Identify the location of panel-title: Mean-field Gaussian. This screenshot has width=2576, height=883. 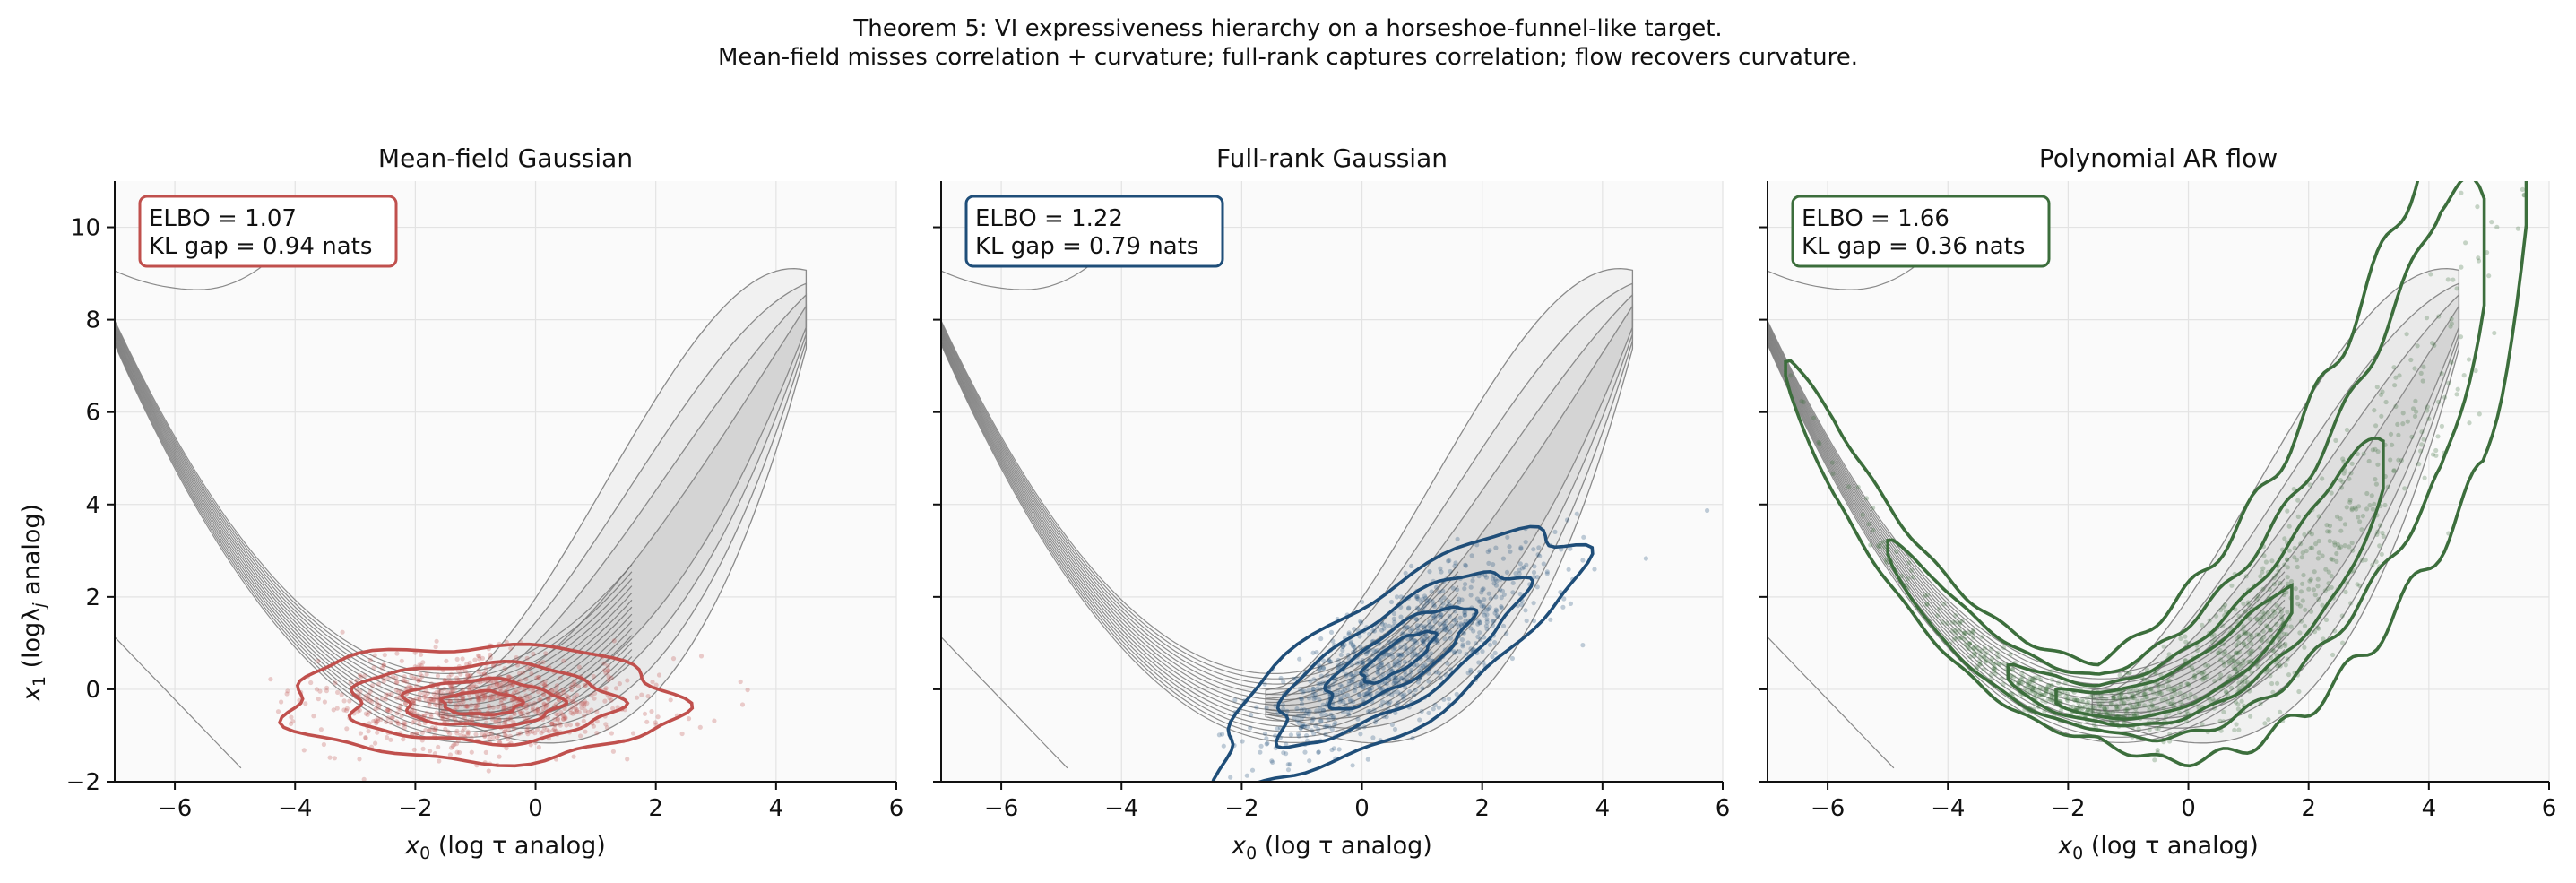
(505, 158).